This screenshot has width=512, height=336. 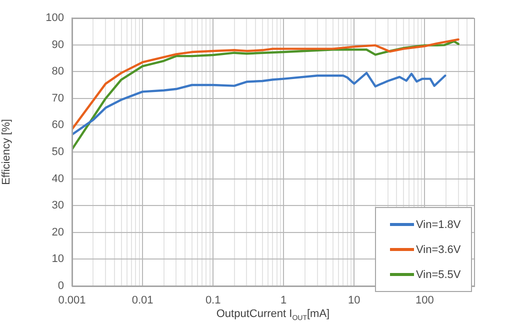 I want to click on y-tick-label: 70, so click(x=58, y=98).